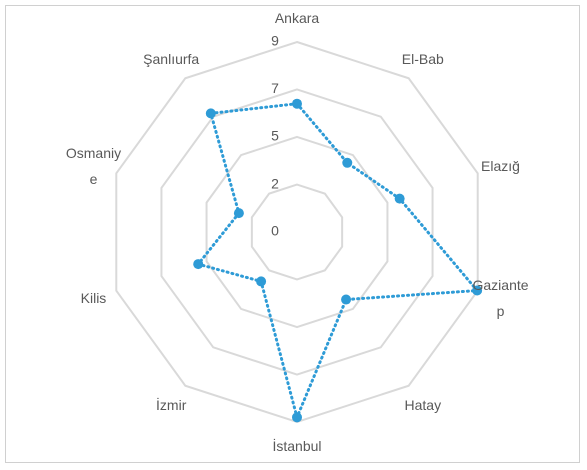 This screenshot has width=587, height=470. What do you see at coordinates (423, 405) in the screenshot?
I see `category-label: Hatay` at bounding box center [423, 405].